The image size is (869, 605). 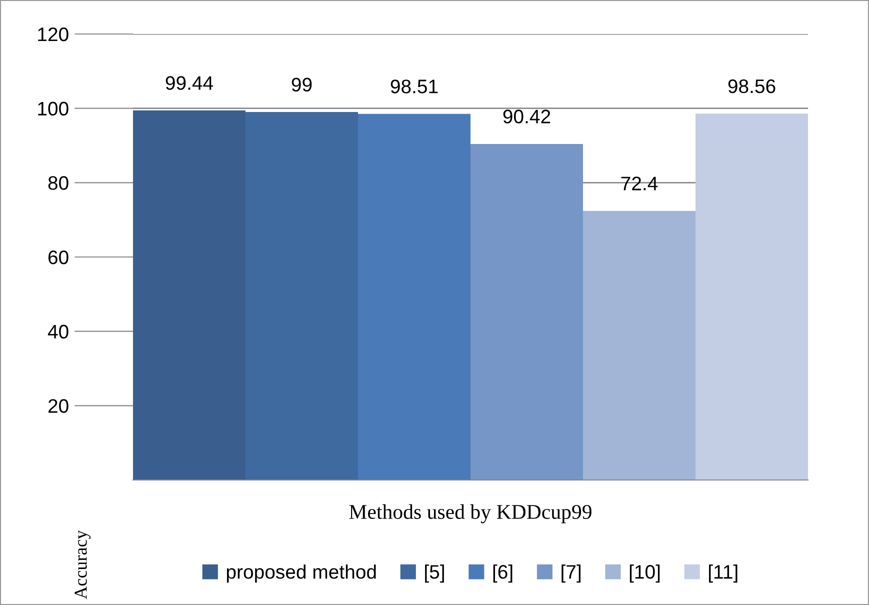 I want to click on y-tick-label: 80, so click(x=58, y=183).